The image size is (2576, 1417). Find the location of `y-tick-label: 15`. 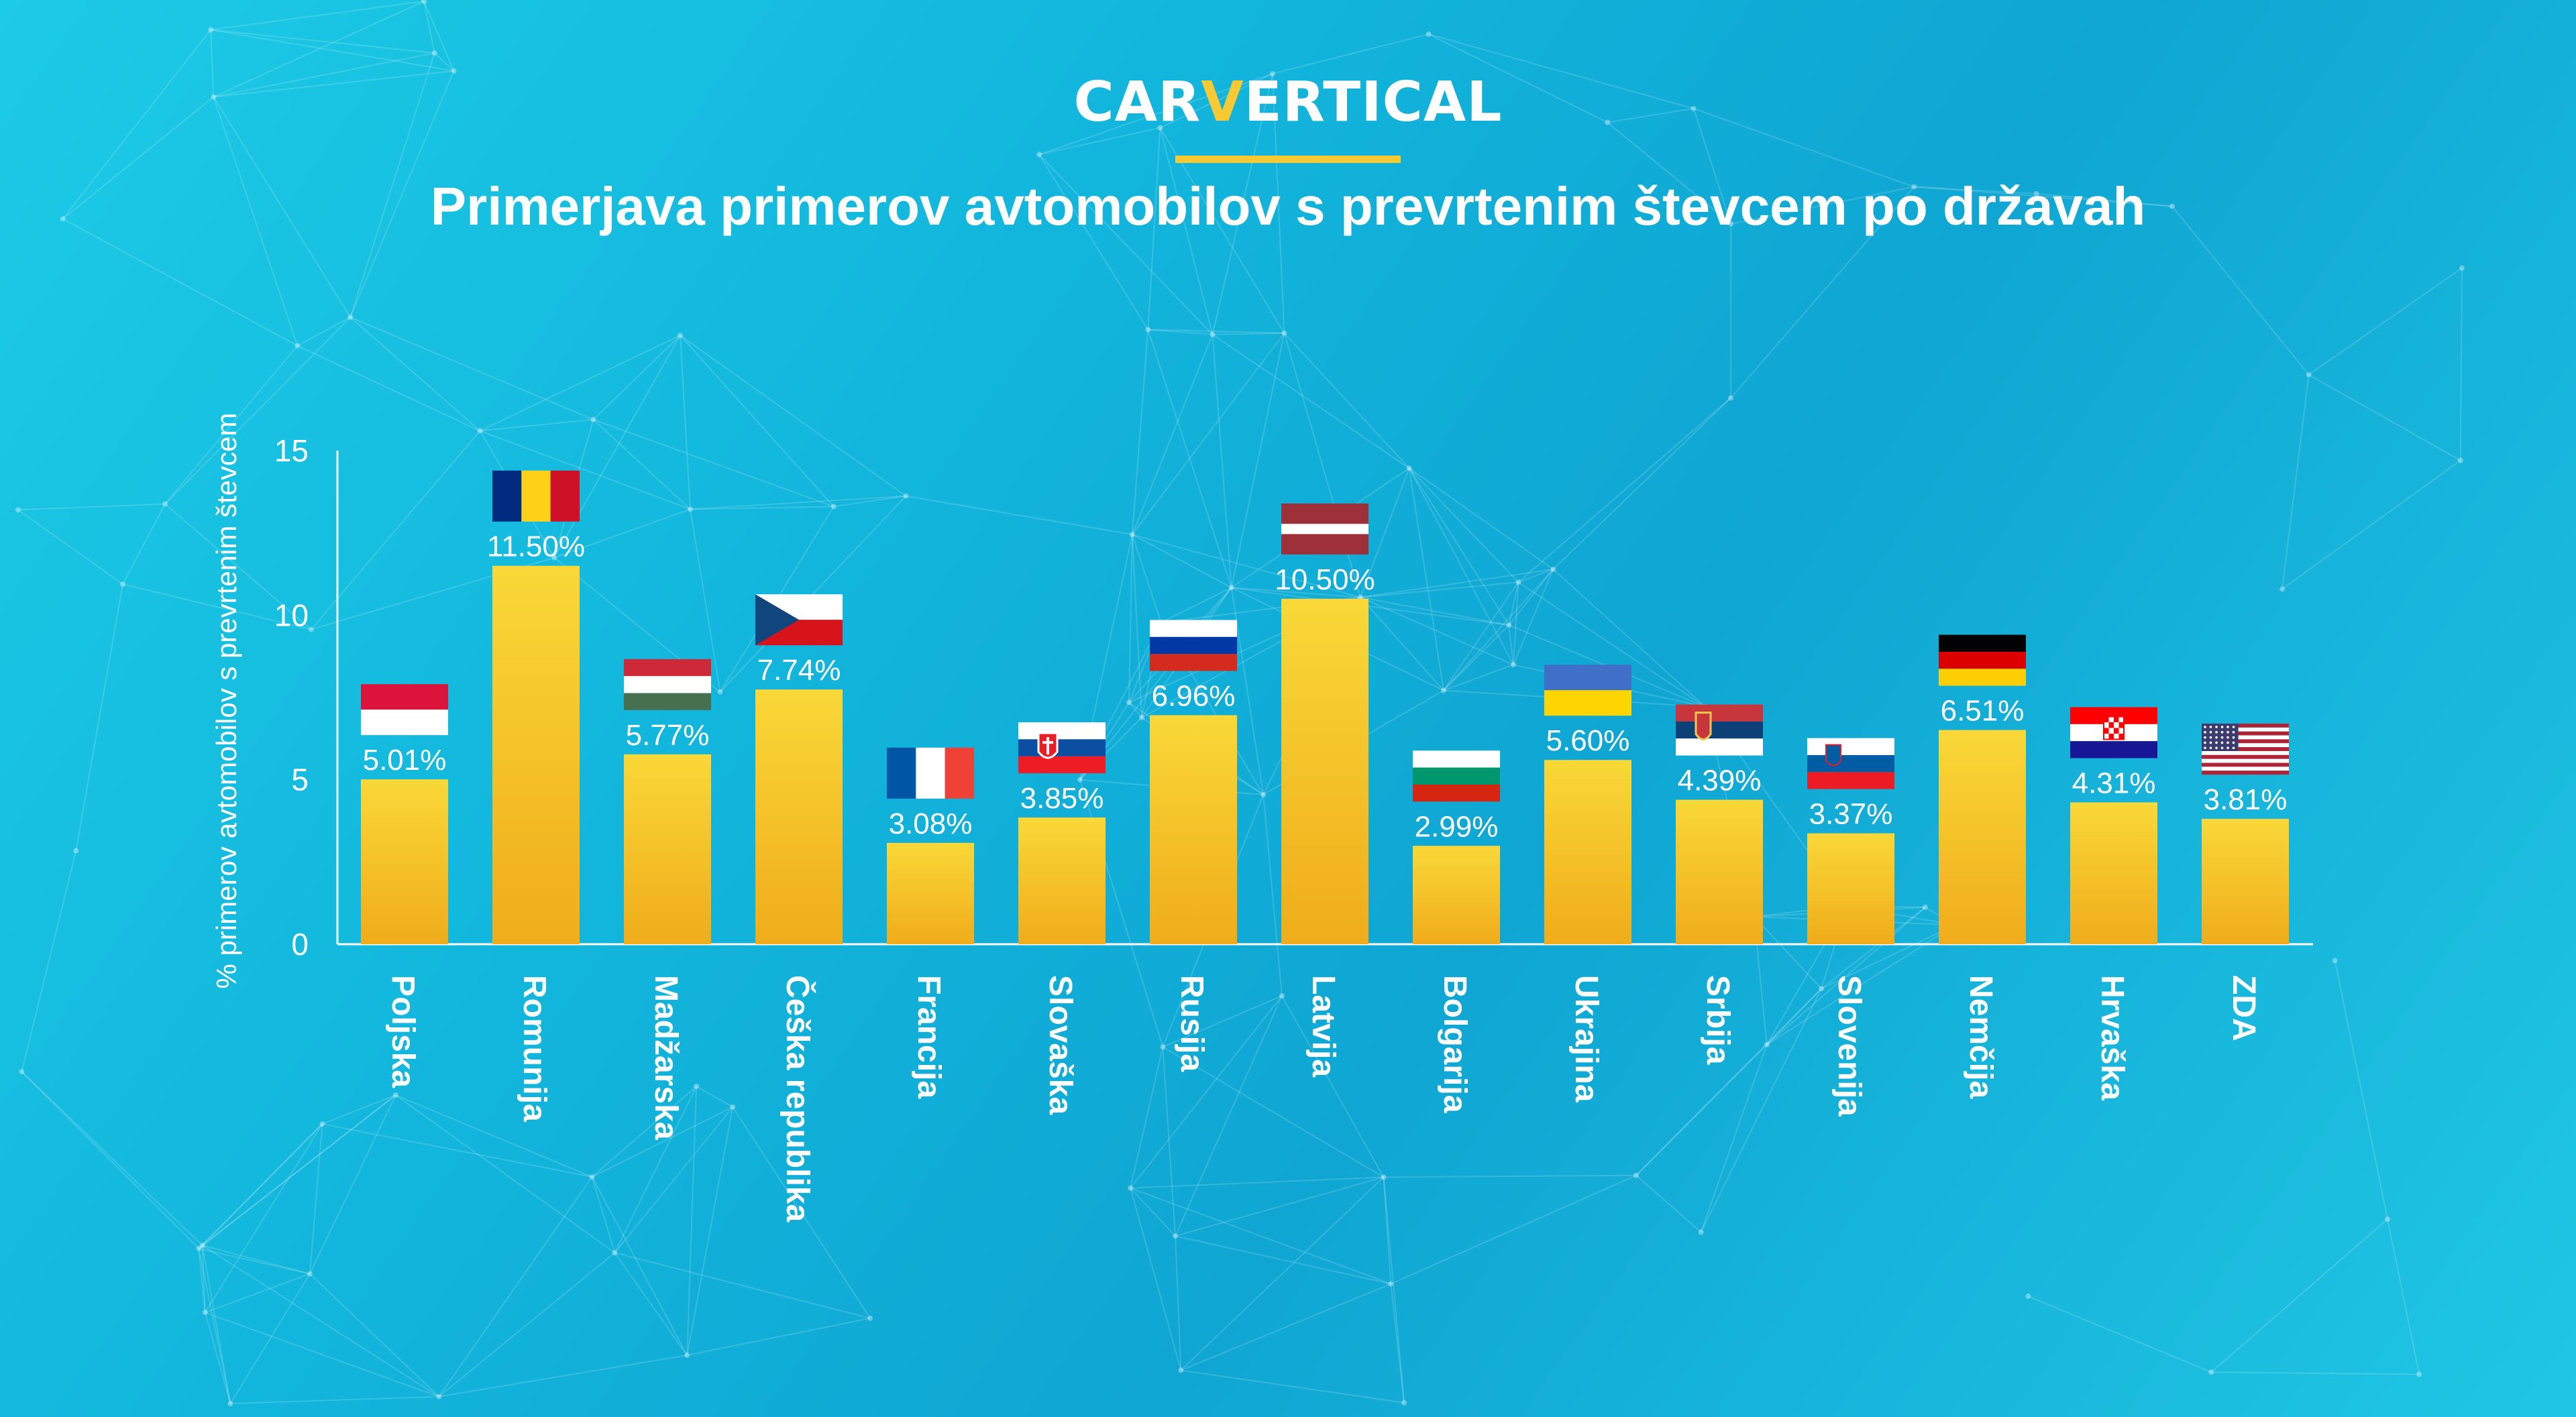

y-tick-label: 15 is located at coordinates (291, 450).